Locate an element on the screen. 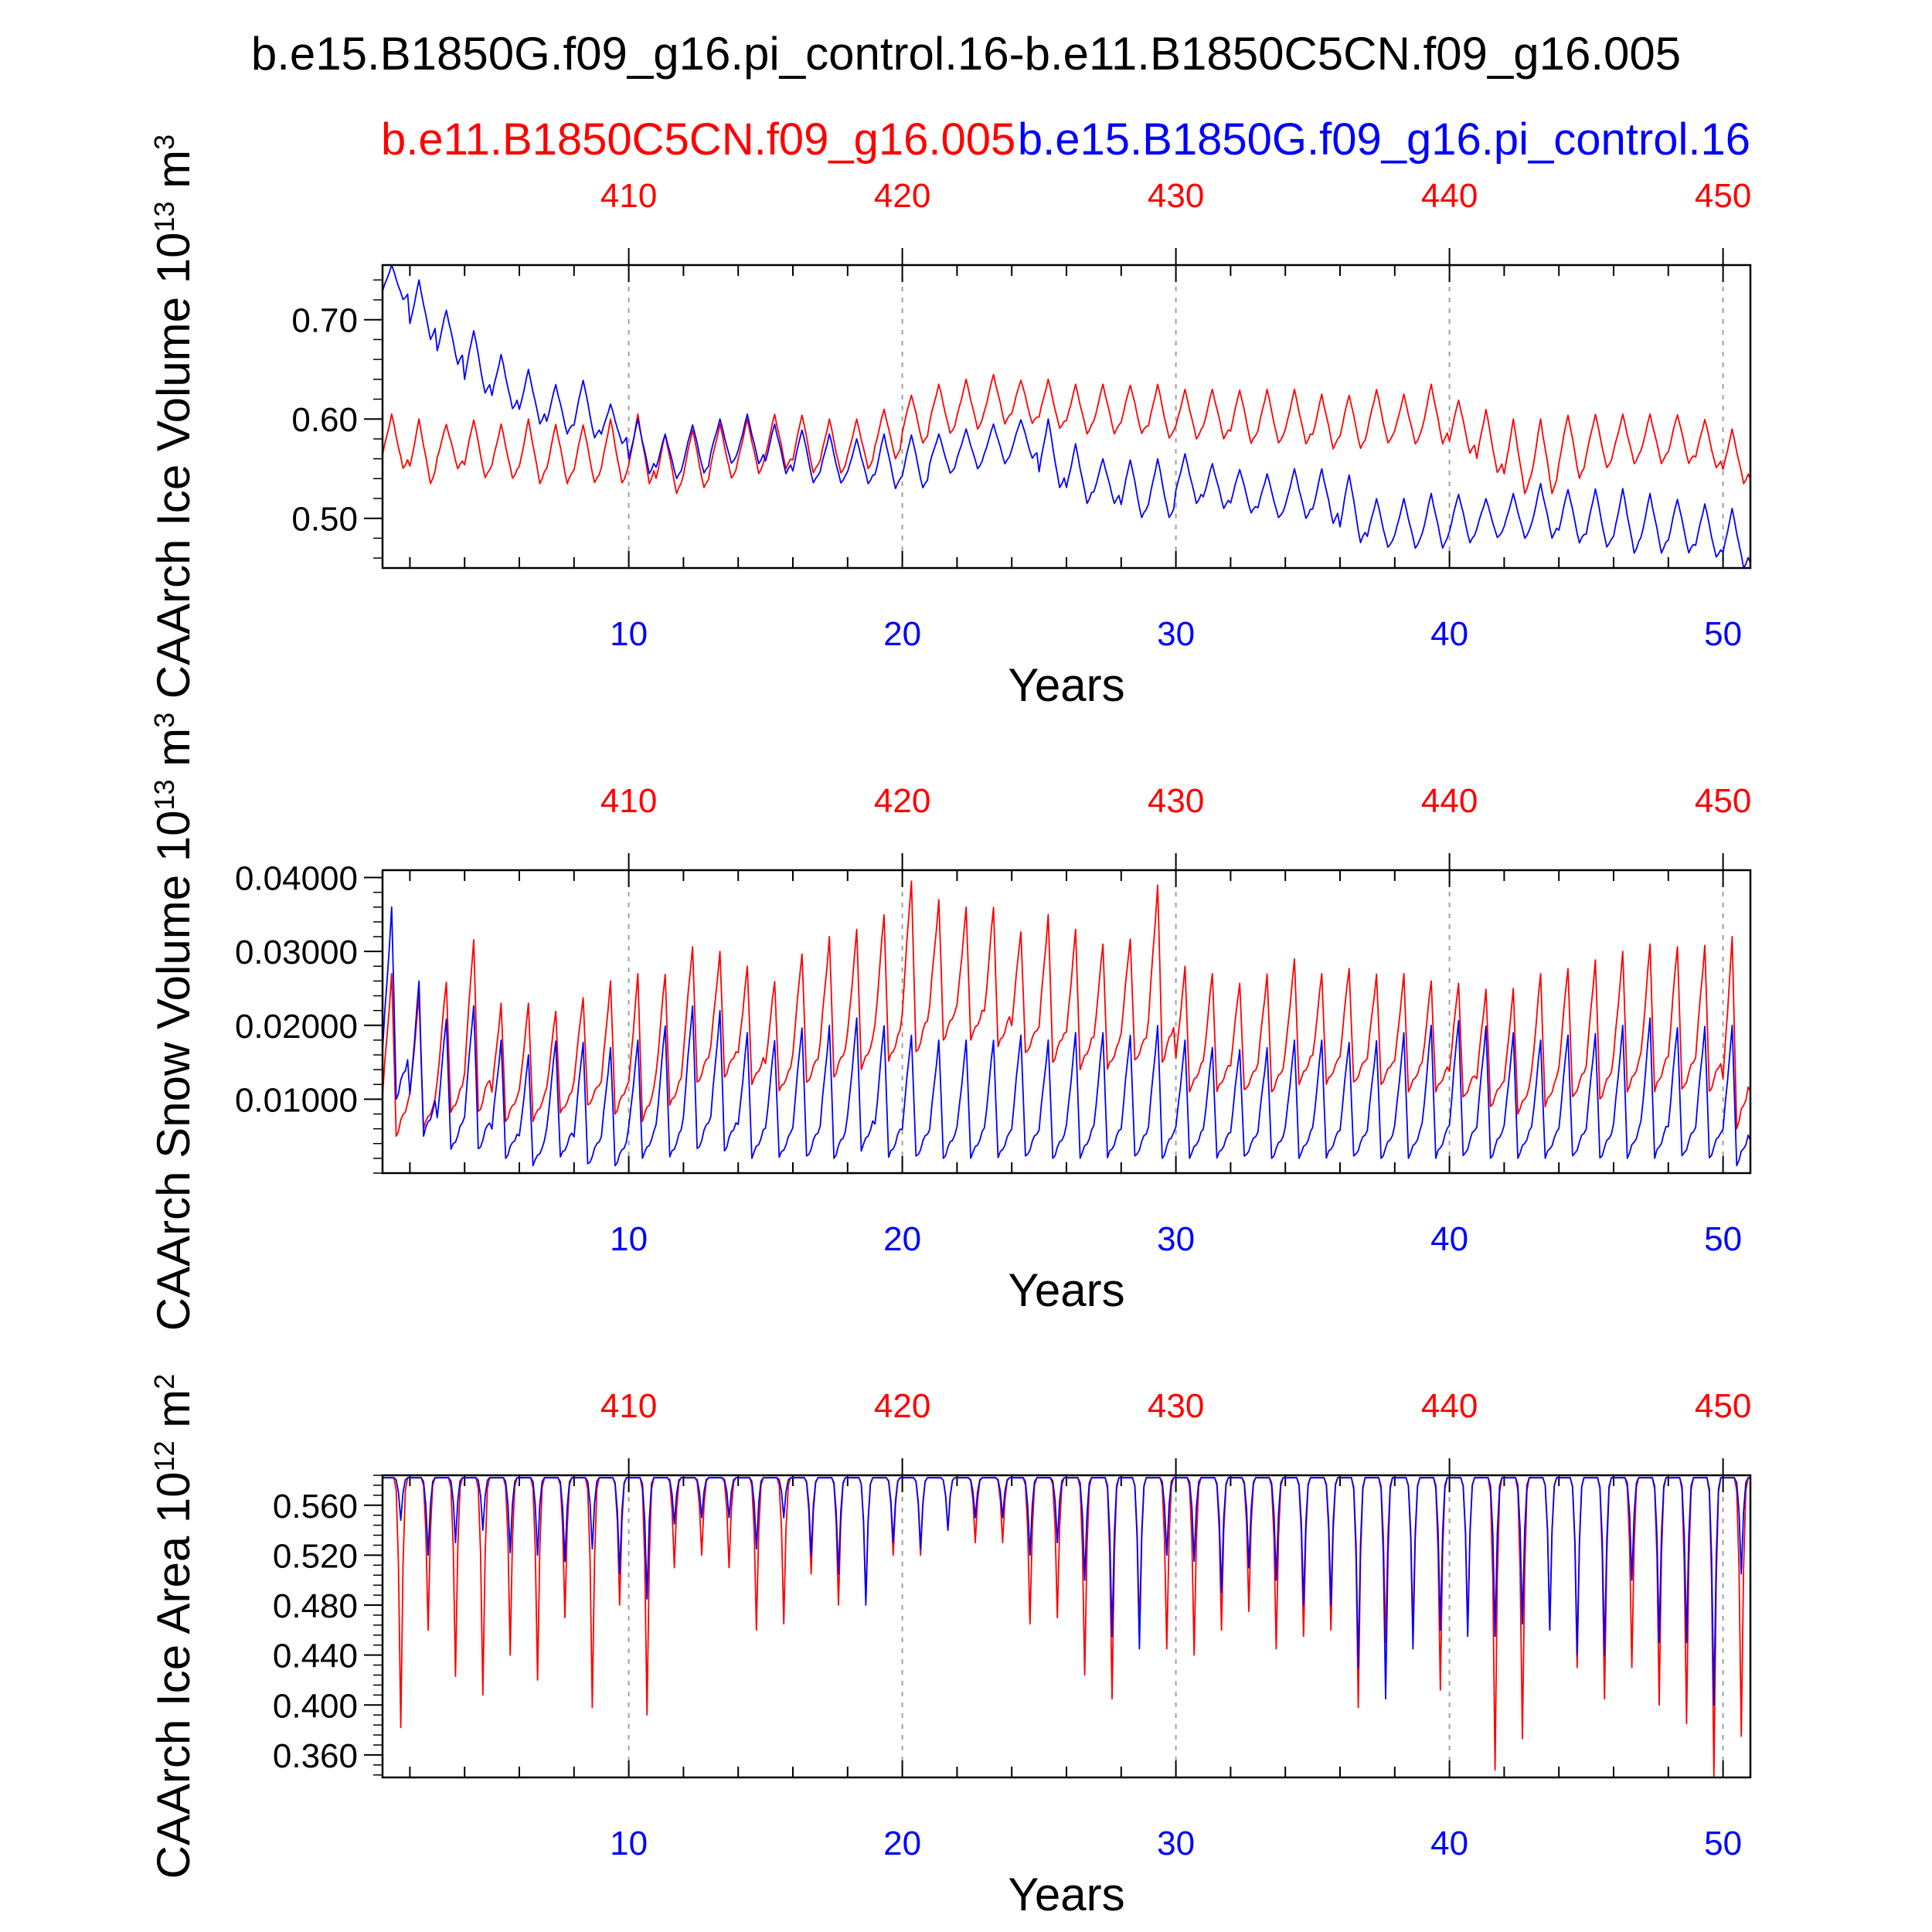 The width and height of the screenshot is (1932, 1932). y-axis-title: CAArch Ice Area 1012 m2 is located at coordinates (174, 1627).